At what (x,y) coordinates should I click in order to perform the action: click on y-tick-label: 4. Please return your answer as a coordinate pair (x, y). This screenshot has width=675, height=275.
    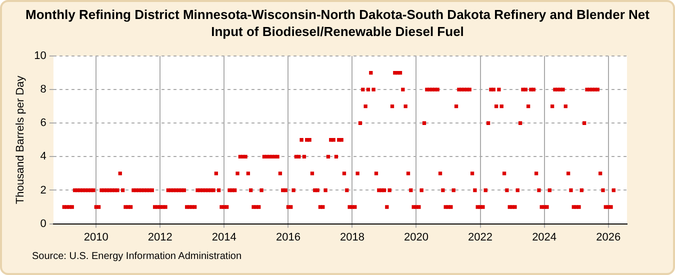
    Looking at the image, I should click on (43, 156).